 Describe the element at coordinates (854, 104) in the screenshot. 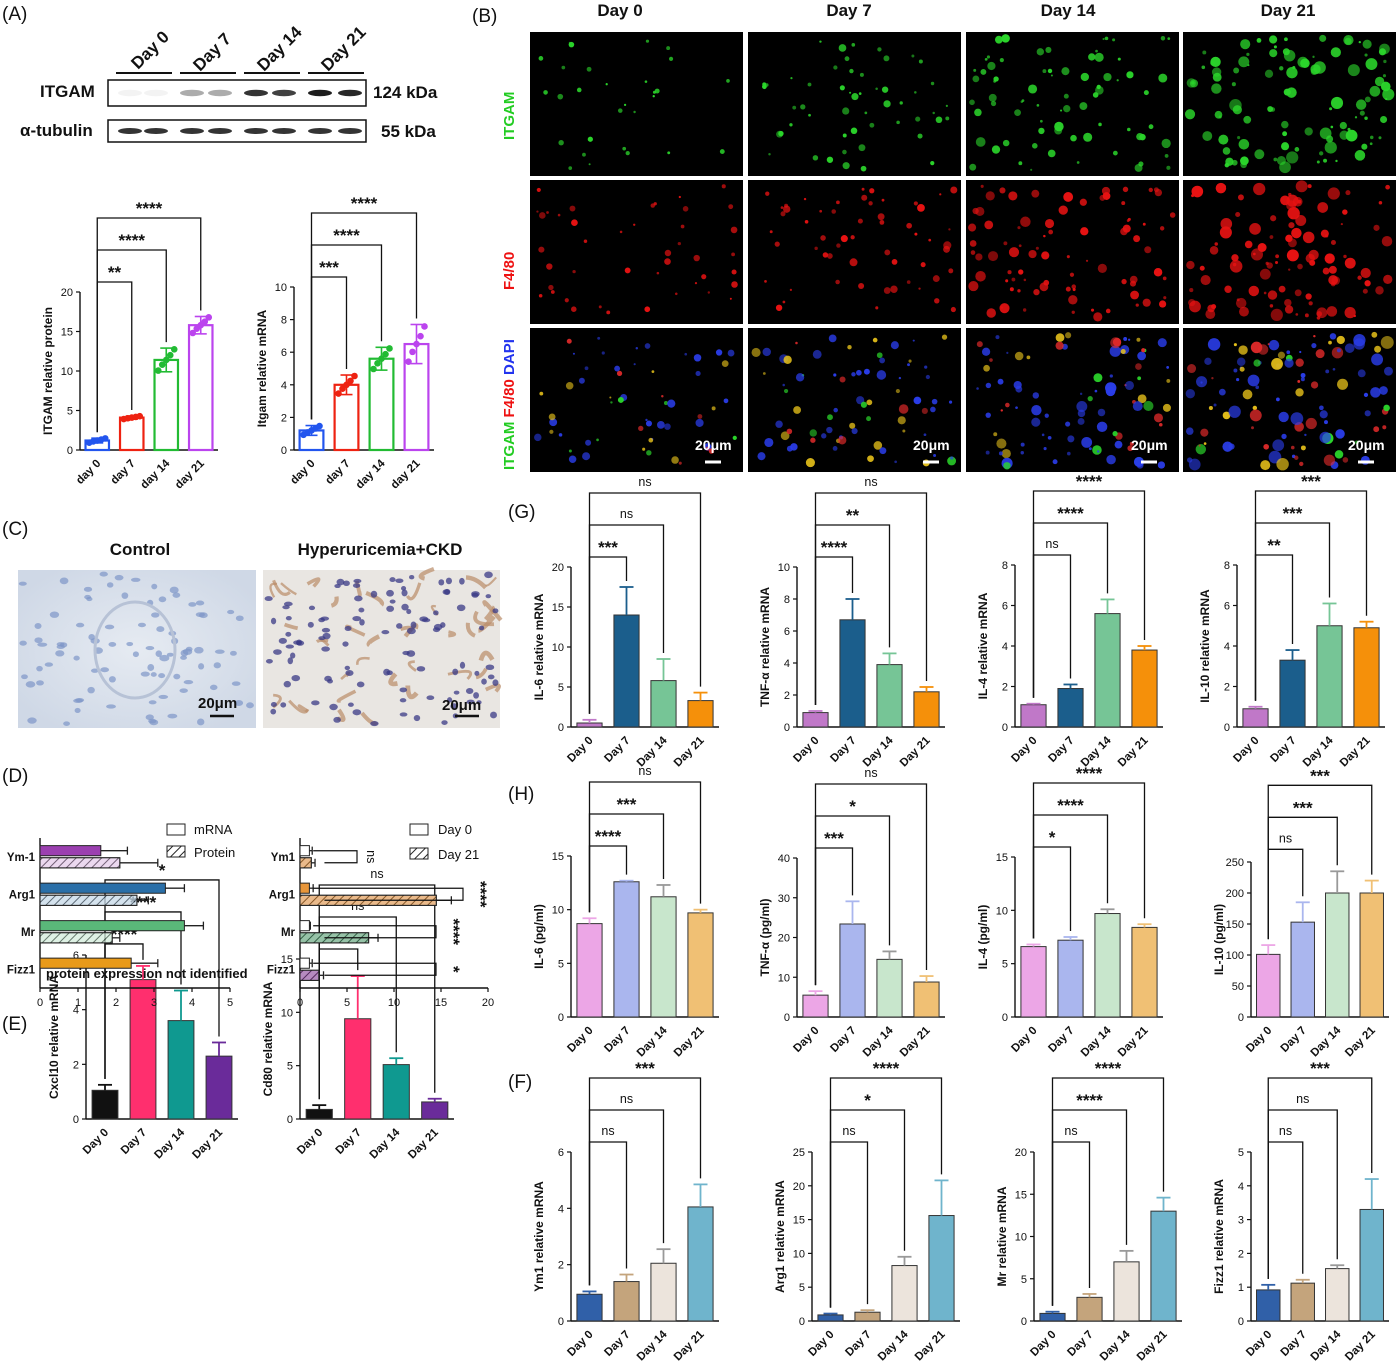

I see `micro-image` at that location.